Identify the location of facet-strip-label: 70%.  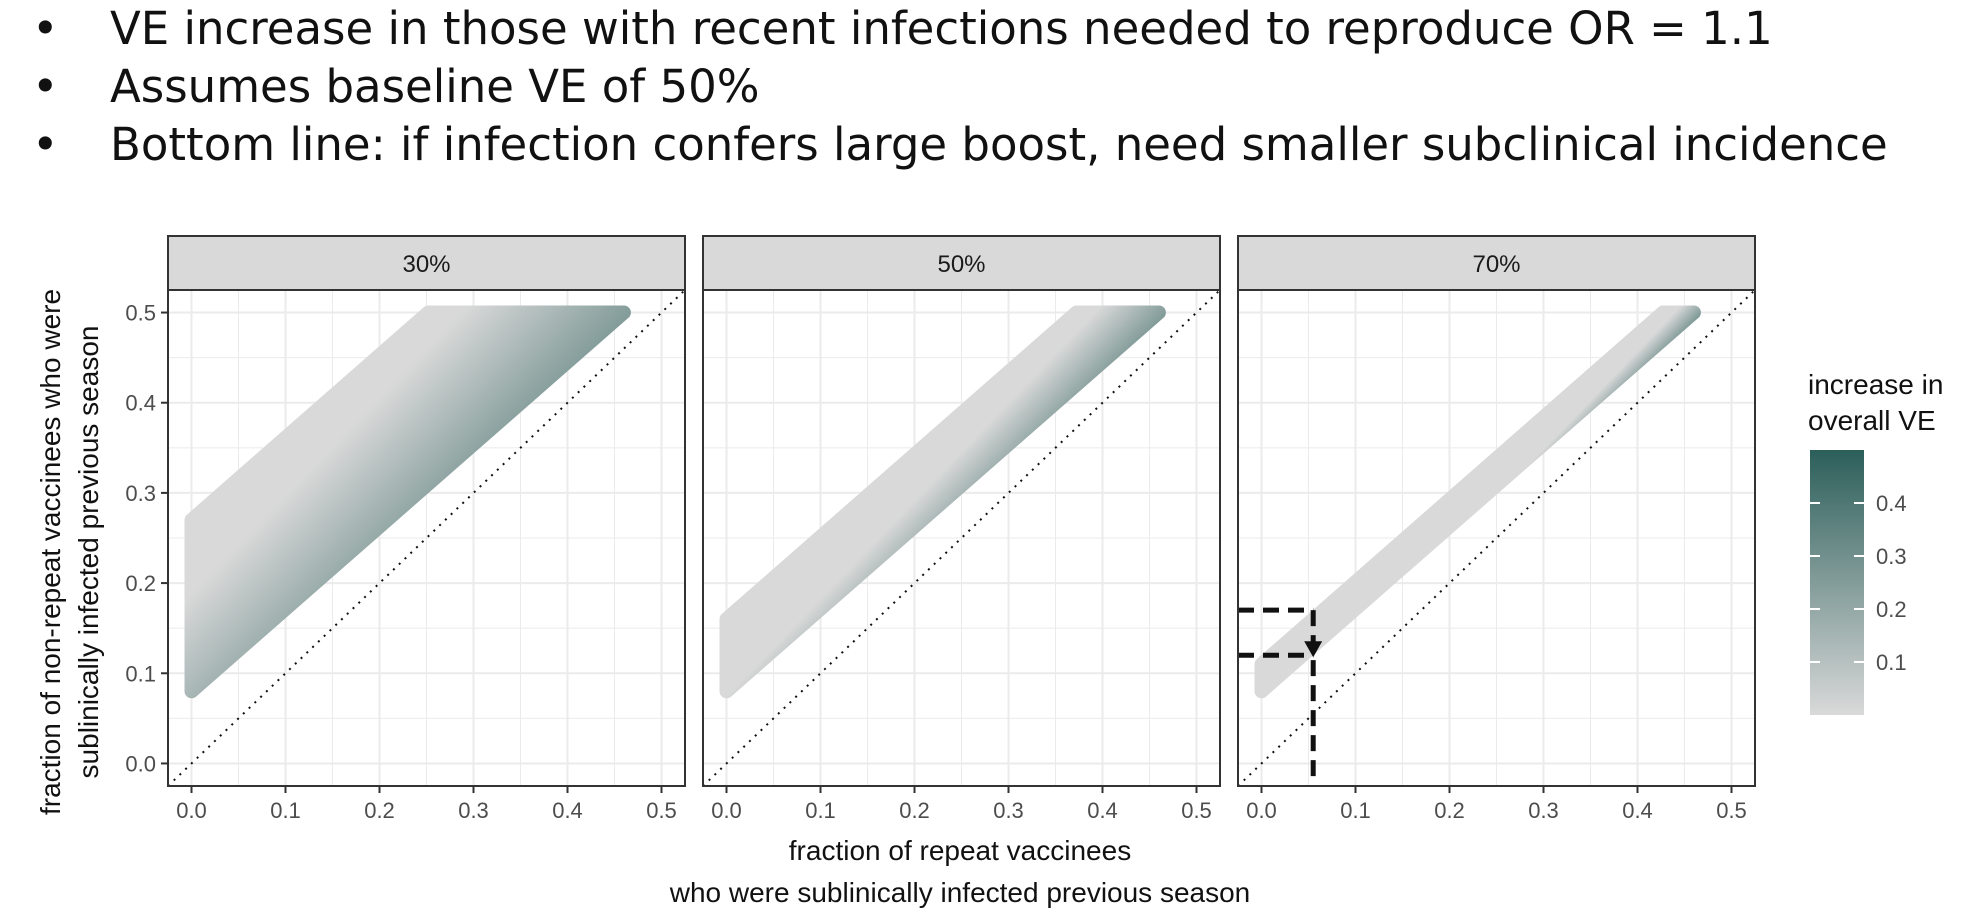
(1496, 264).